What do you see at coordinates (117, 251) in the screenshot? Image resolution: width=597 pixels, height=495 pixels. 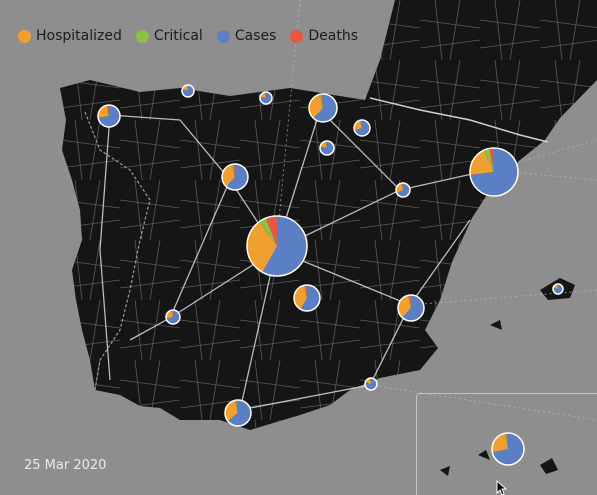 I see `portugal-border` at bounding box center [117, 251].